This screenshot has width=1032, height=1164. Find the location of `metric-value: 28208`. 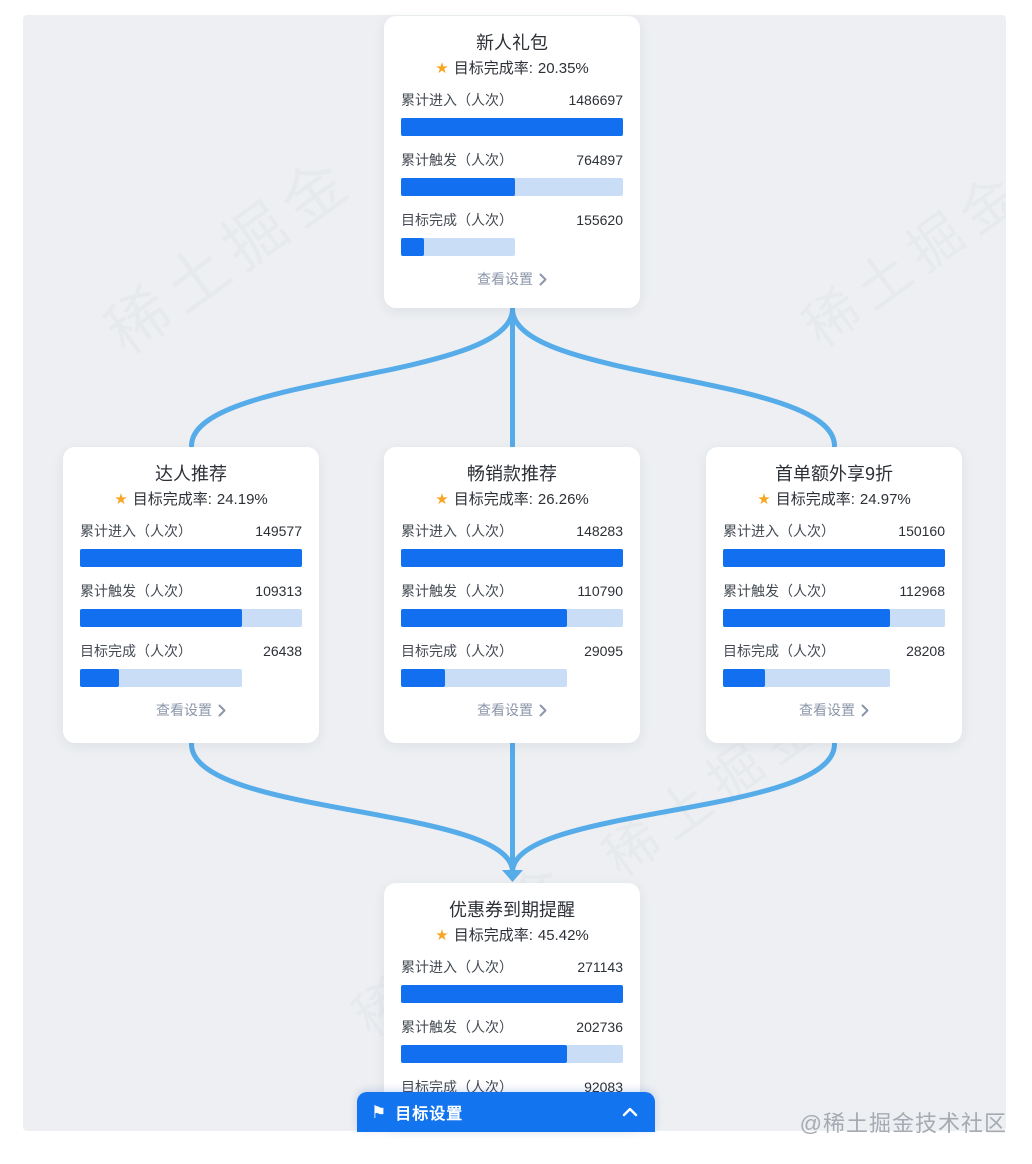

metric-value: 28208 is located at coordinates (925, 651).